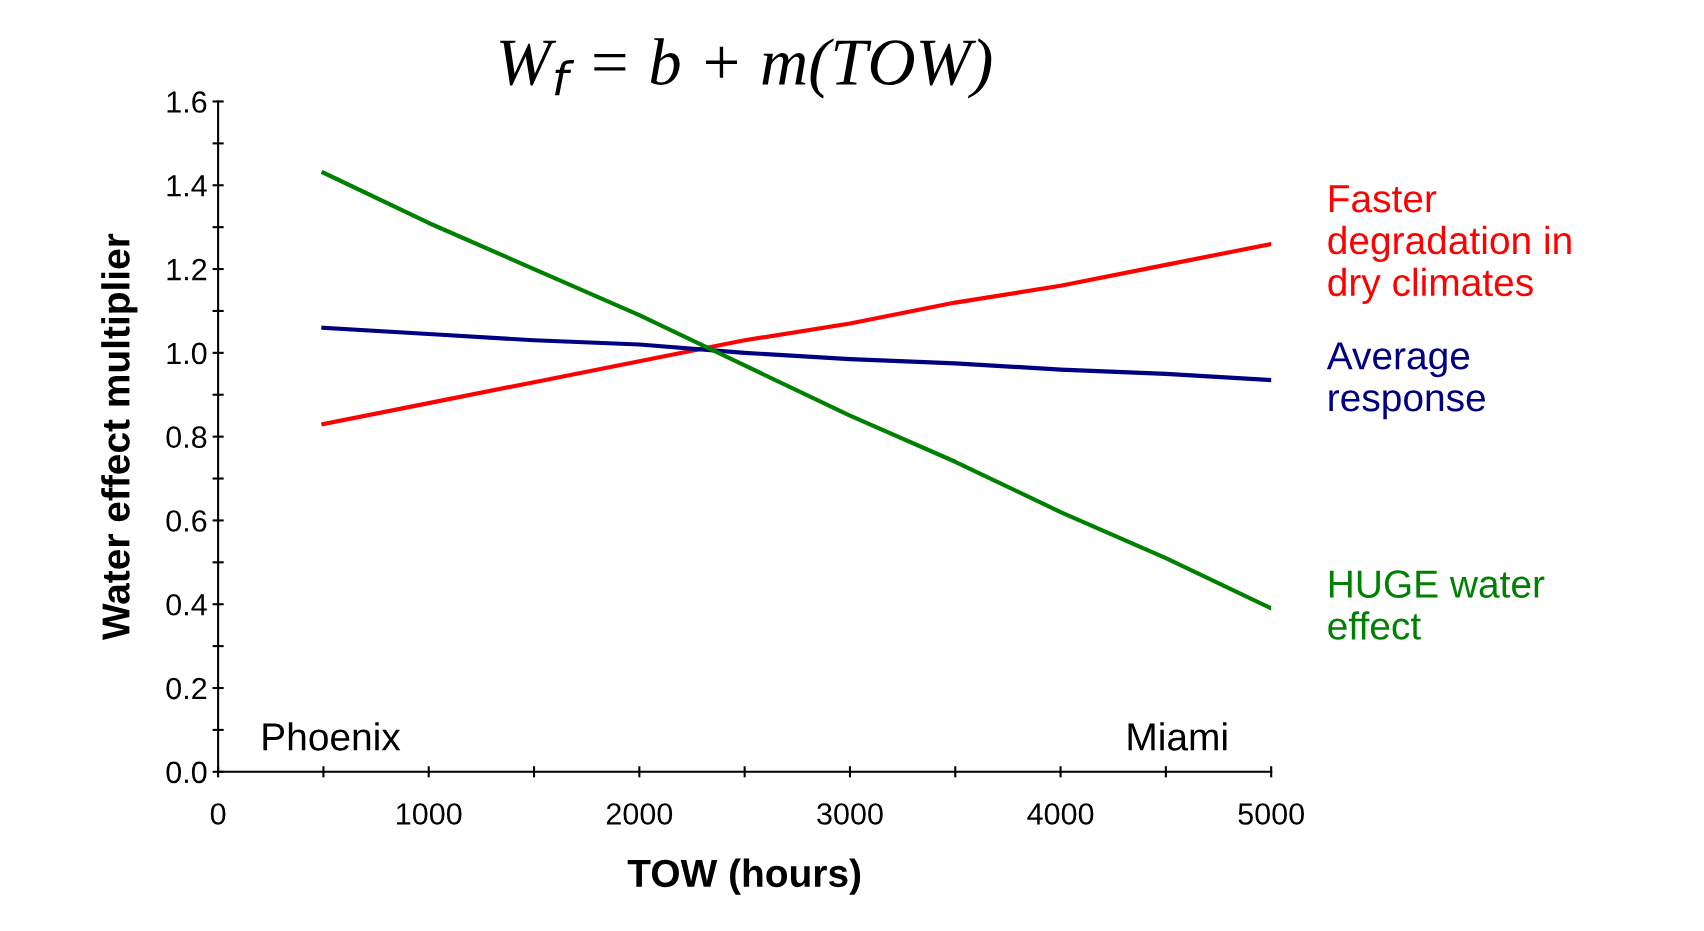 The width and height of the screenshot is (1704, 931). What do you see at coordinates (186, 772) in the screenshot?
I see `y-tick-label: 0.0` at bounding box center [186, 772].